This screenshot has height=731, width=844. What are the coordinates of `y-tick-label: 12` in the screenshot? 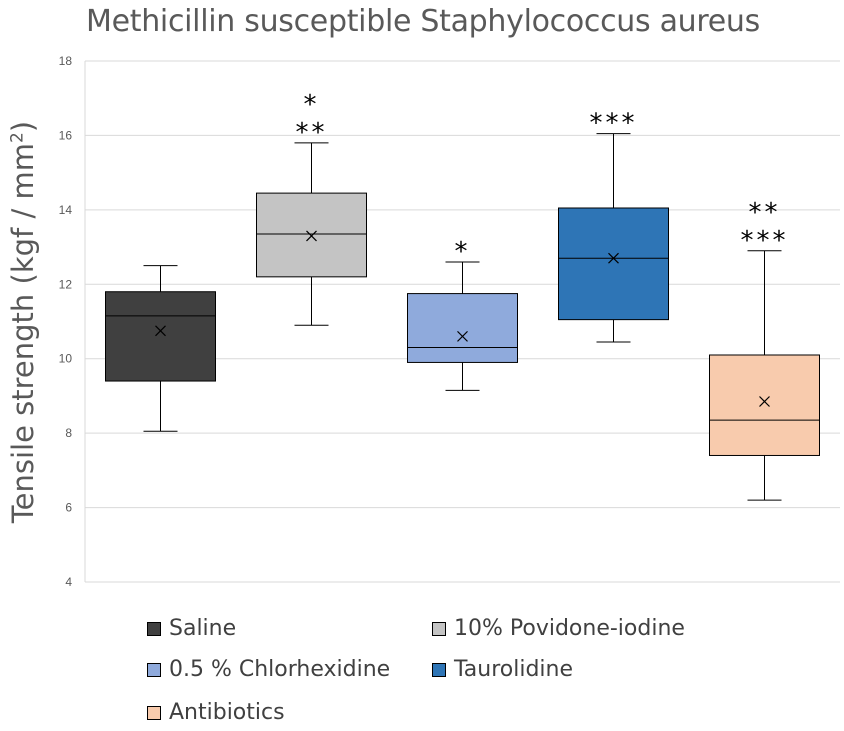 It's located at (66, 284).